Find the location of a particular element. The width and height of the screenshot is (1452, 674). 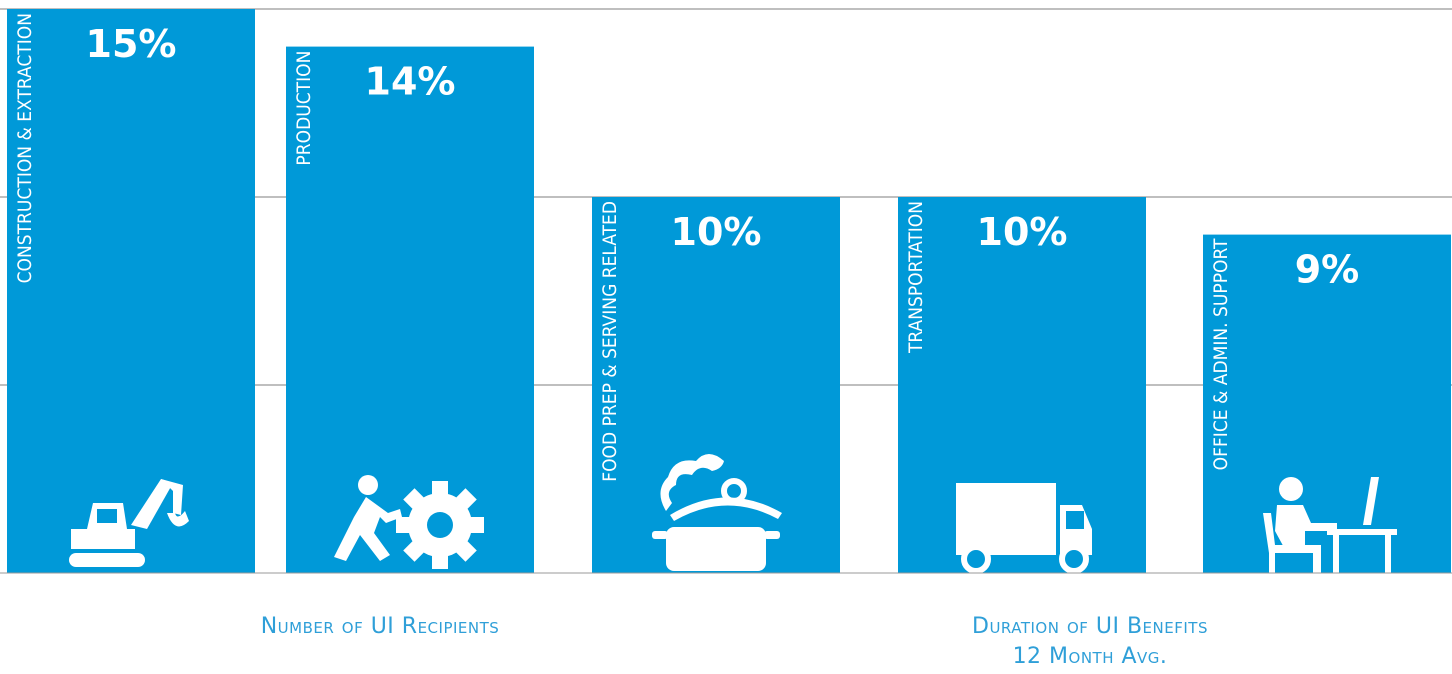

pot-handle-right is located at coordinates (772, 535).